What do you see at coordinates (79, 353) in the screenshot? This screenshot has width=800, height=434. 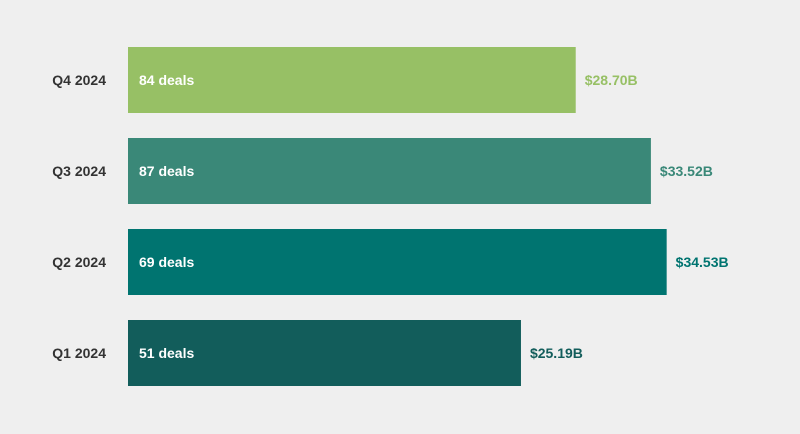 I see `category-label: Q1 2024` at bounding box center [79, 353].